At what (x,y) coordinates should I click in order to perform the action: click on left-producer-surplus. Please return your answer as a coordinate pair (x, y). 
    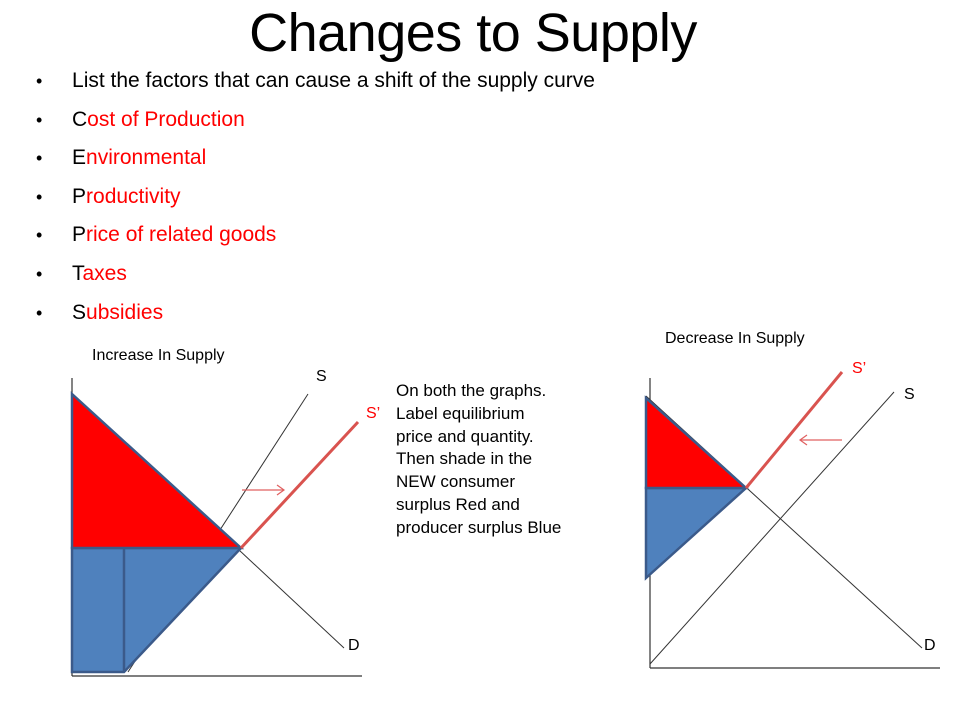
    Looking at the image, I should click on (157, 610).